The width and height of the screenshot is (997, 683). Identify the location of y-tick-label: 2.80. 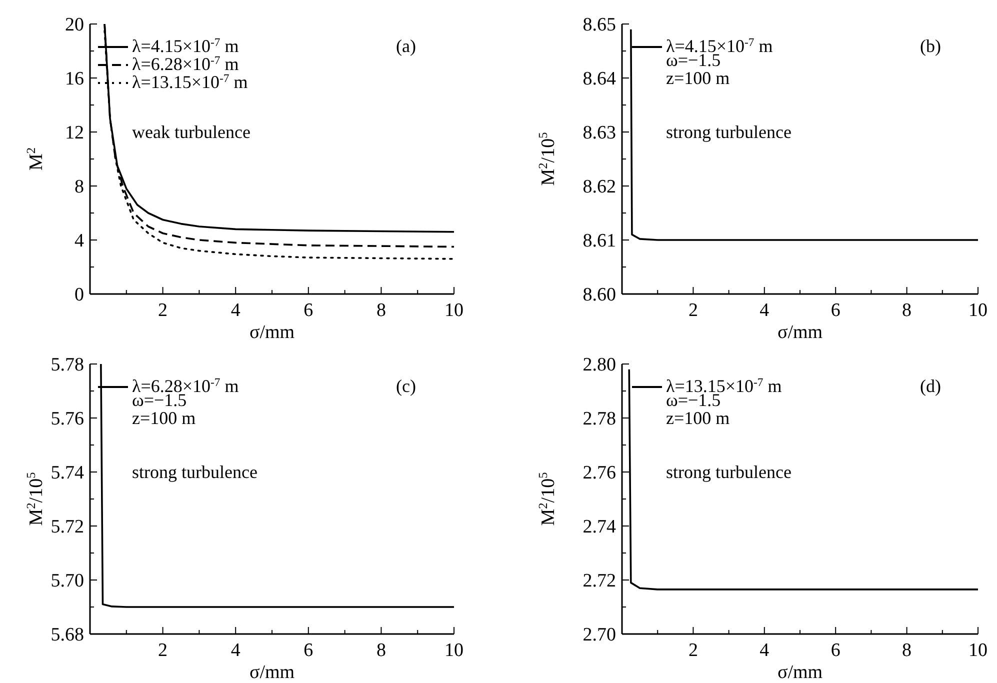
(599, 365).